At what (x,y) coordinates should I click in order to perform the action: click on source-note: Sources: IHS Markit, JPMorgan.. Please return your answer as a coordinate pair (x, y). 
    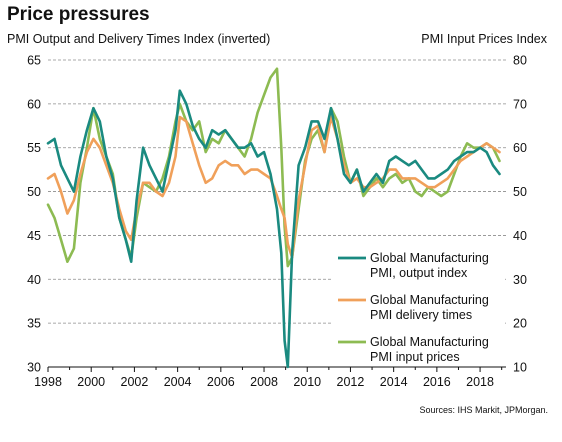
    Looking at the image, I should click on (483, 410).